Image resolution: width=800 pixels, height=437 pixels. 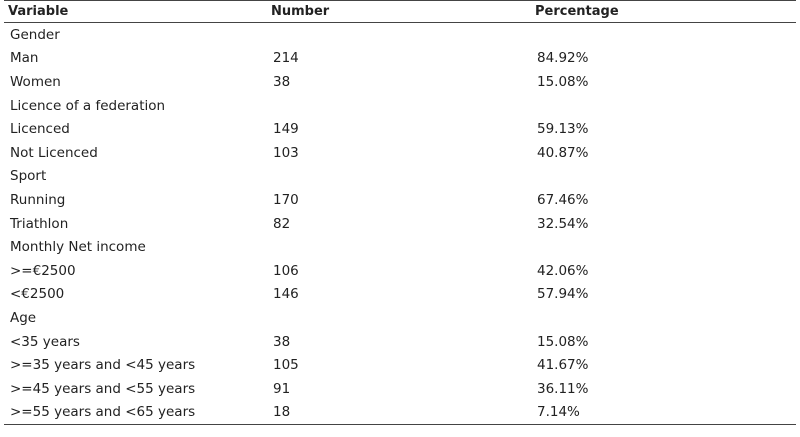 I want to click on cell-variable: Running, so click(x=38, y=199).